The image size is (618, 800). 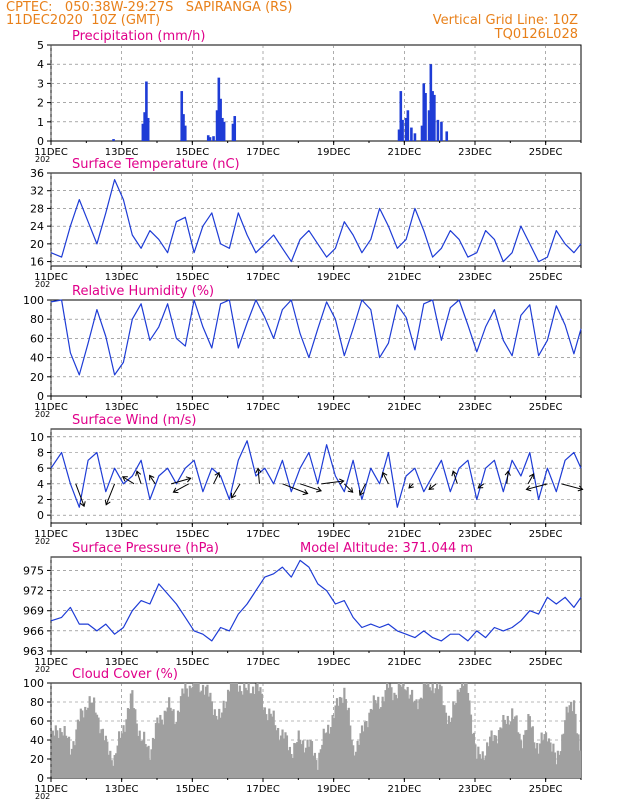 I want to click on x-tick-label: 17DEC, so click(x=263, y=152).